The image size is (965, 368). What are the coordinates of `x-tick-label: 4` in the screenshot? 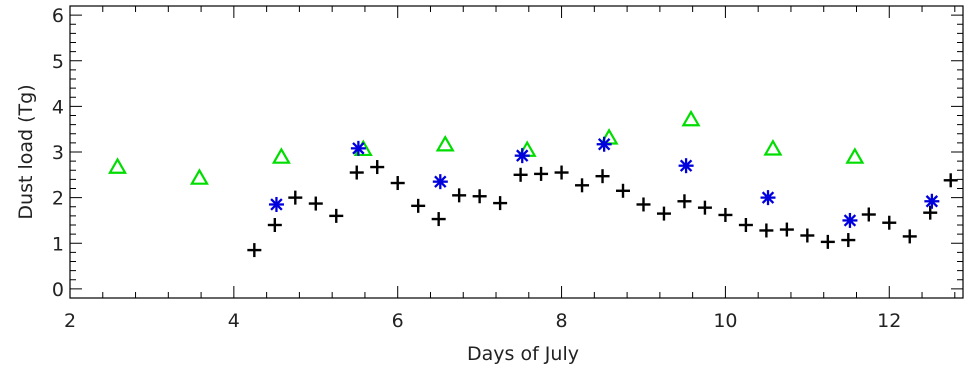 It's located at (234, 321).